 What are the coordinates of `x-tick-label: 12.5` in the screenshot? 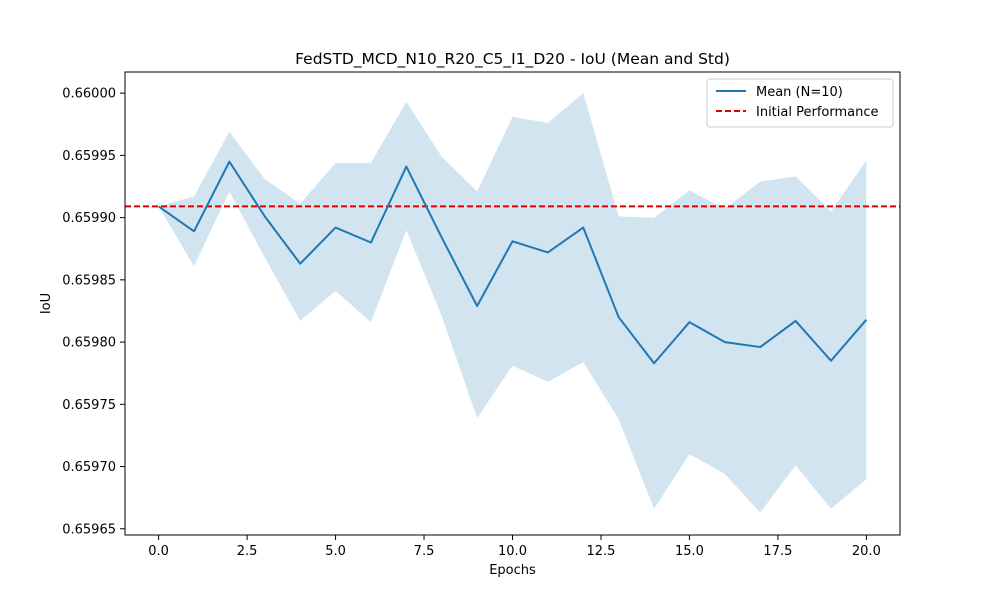 It's located at (600, 551).